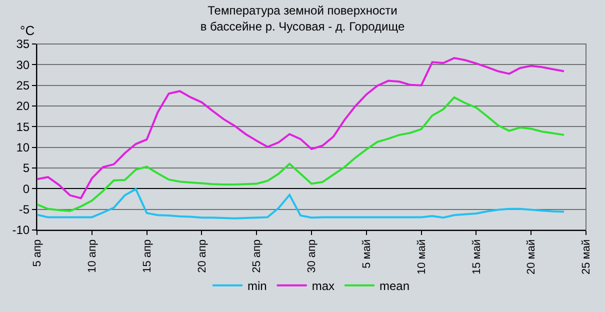 This screenshot has height=312, width=605. I want to click on x-tick-label: 25 май, so click(586, 257).